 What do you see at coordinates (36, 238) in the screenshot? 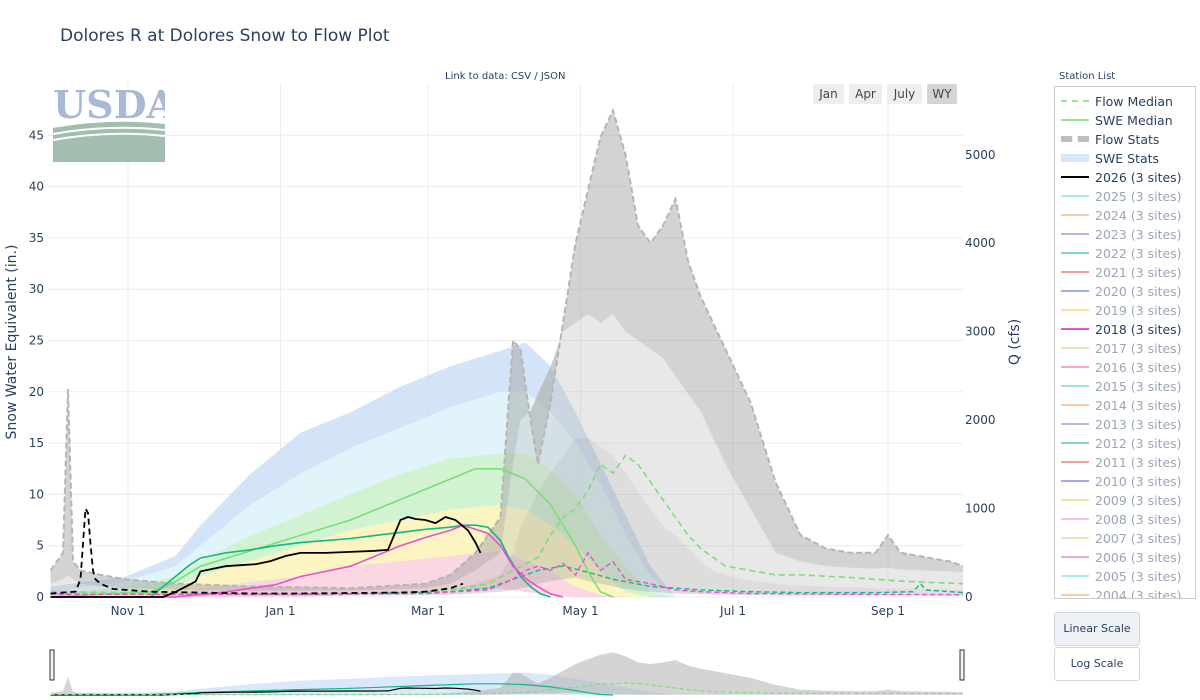
I see `y-tick-label: 35` at bounding box center [36, 238].